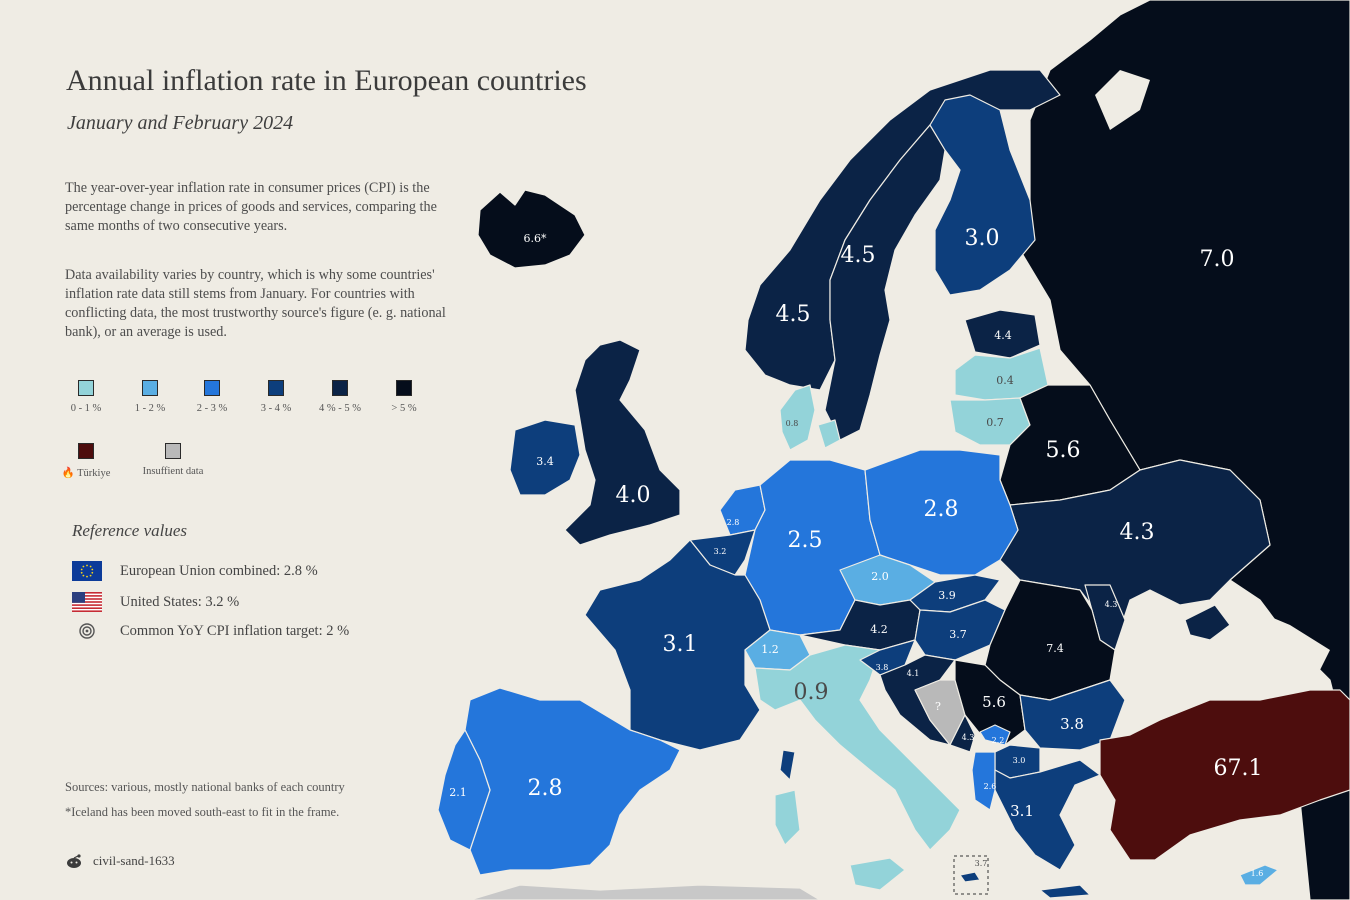 This screenshot has height=900, width=1350. What do you see at coordinates (1047, 815) in the screenshot?
I see `country-greece` at bounding box center [1047, 815].